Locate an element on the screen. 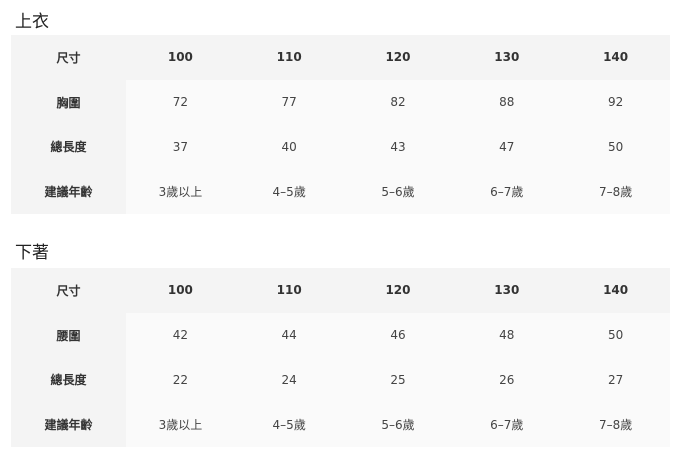  table-cell: 82 is located at coordinates (398, 102).